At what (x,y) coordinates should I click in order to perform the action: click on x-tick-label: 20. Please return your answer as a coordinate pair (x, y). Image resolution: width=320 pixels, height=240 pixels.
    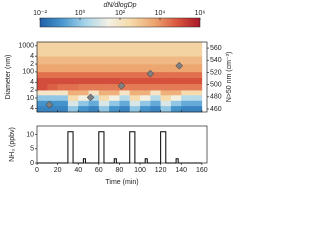
    Looking at the image, I should click on (58, 170).